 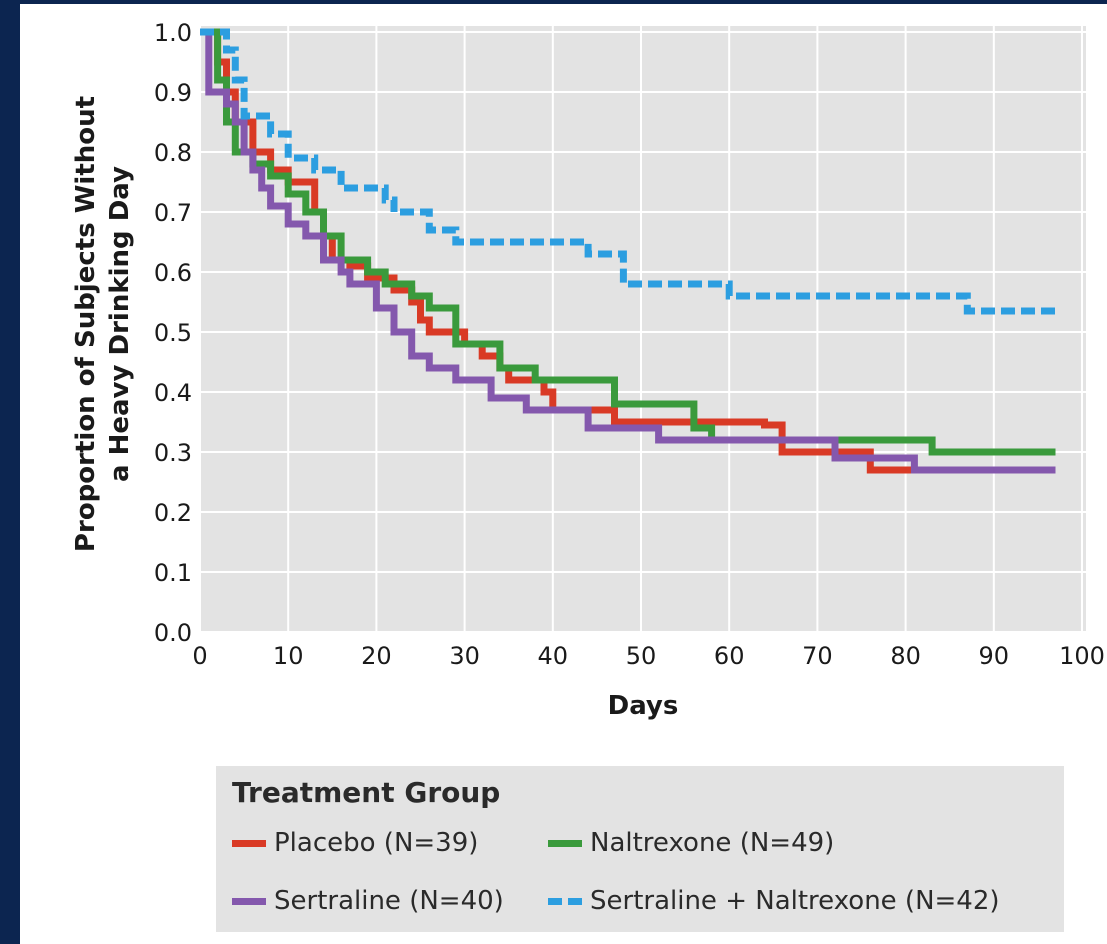 What do you see at coordinates (553, 656) in the screenshot?
I see `x-tick-label-40: 40` at bounding box center [553, 656].